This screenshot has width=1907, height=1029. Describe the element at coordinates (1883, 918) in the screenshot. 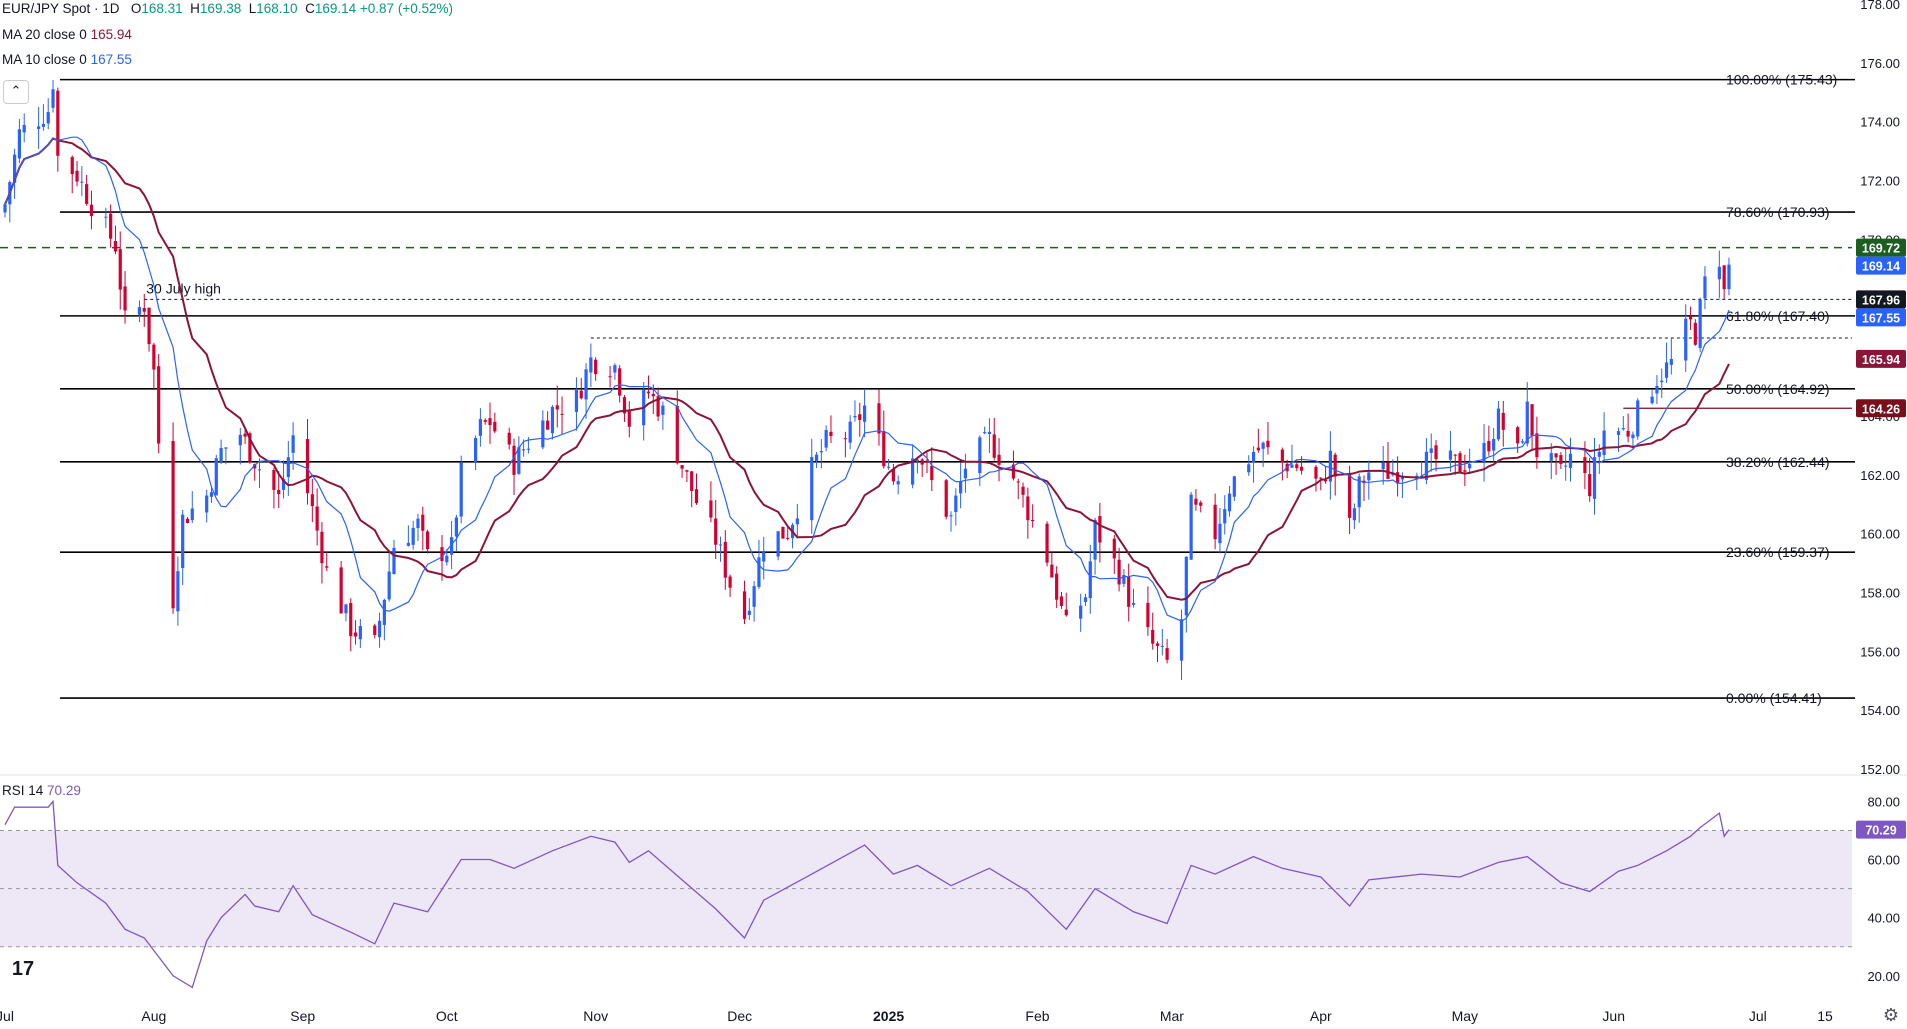

I see `rsi-tick-1: 40.00` at that location.